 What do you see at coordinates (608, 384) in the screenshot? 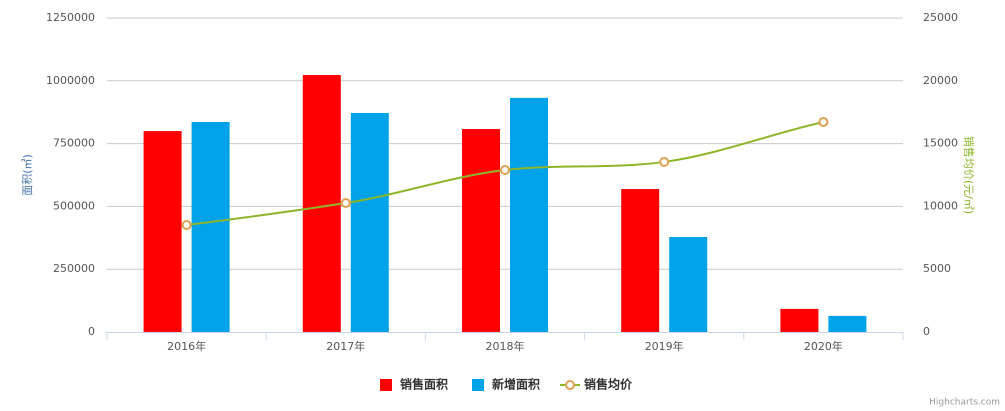
I see `legend-label: 销售均价` at bounding box center [608, 384].